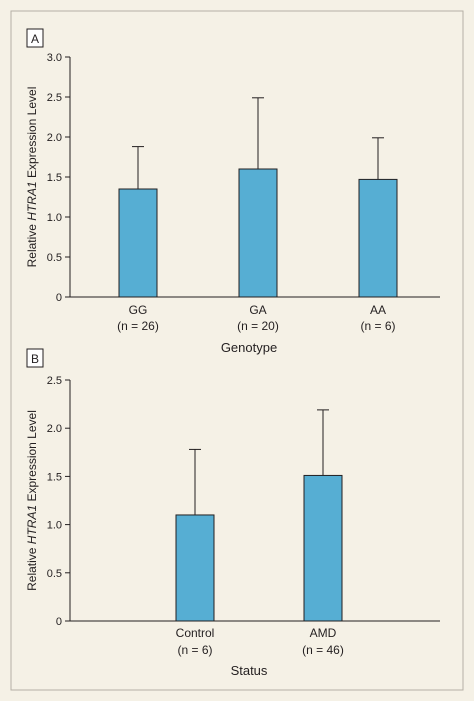 The width and height of the screenshot is (474, 706). What do you see at coordinates (195, 568) in the screenshot?
I see `bar-control` at bounding box center [195, 568].